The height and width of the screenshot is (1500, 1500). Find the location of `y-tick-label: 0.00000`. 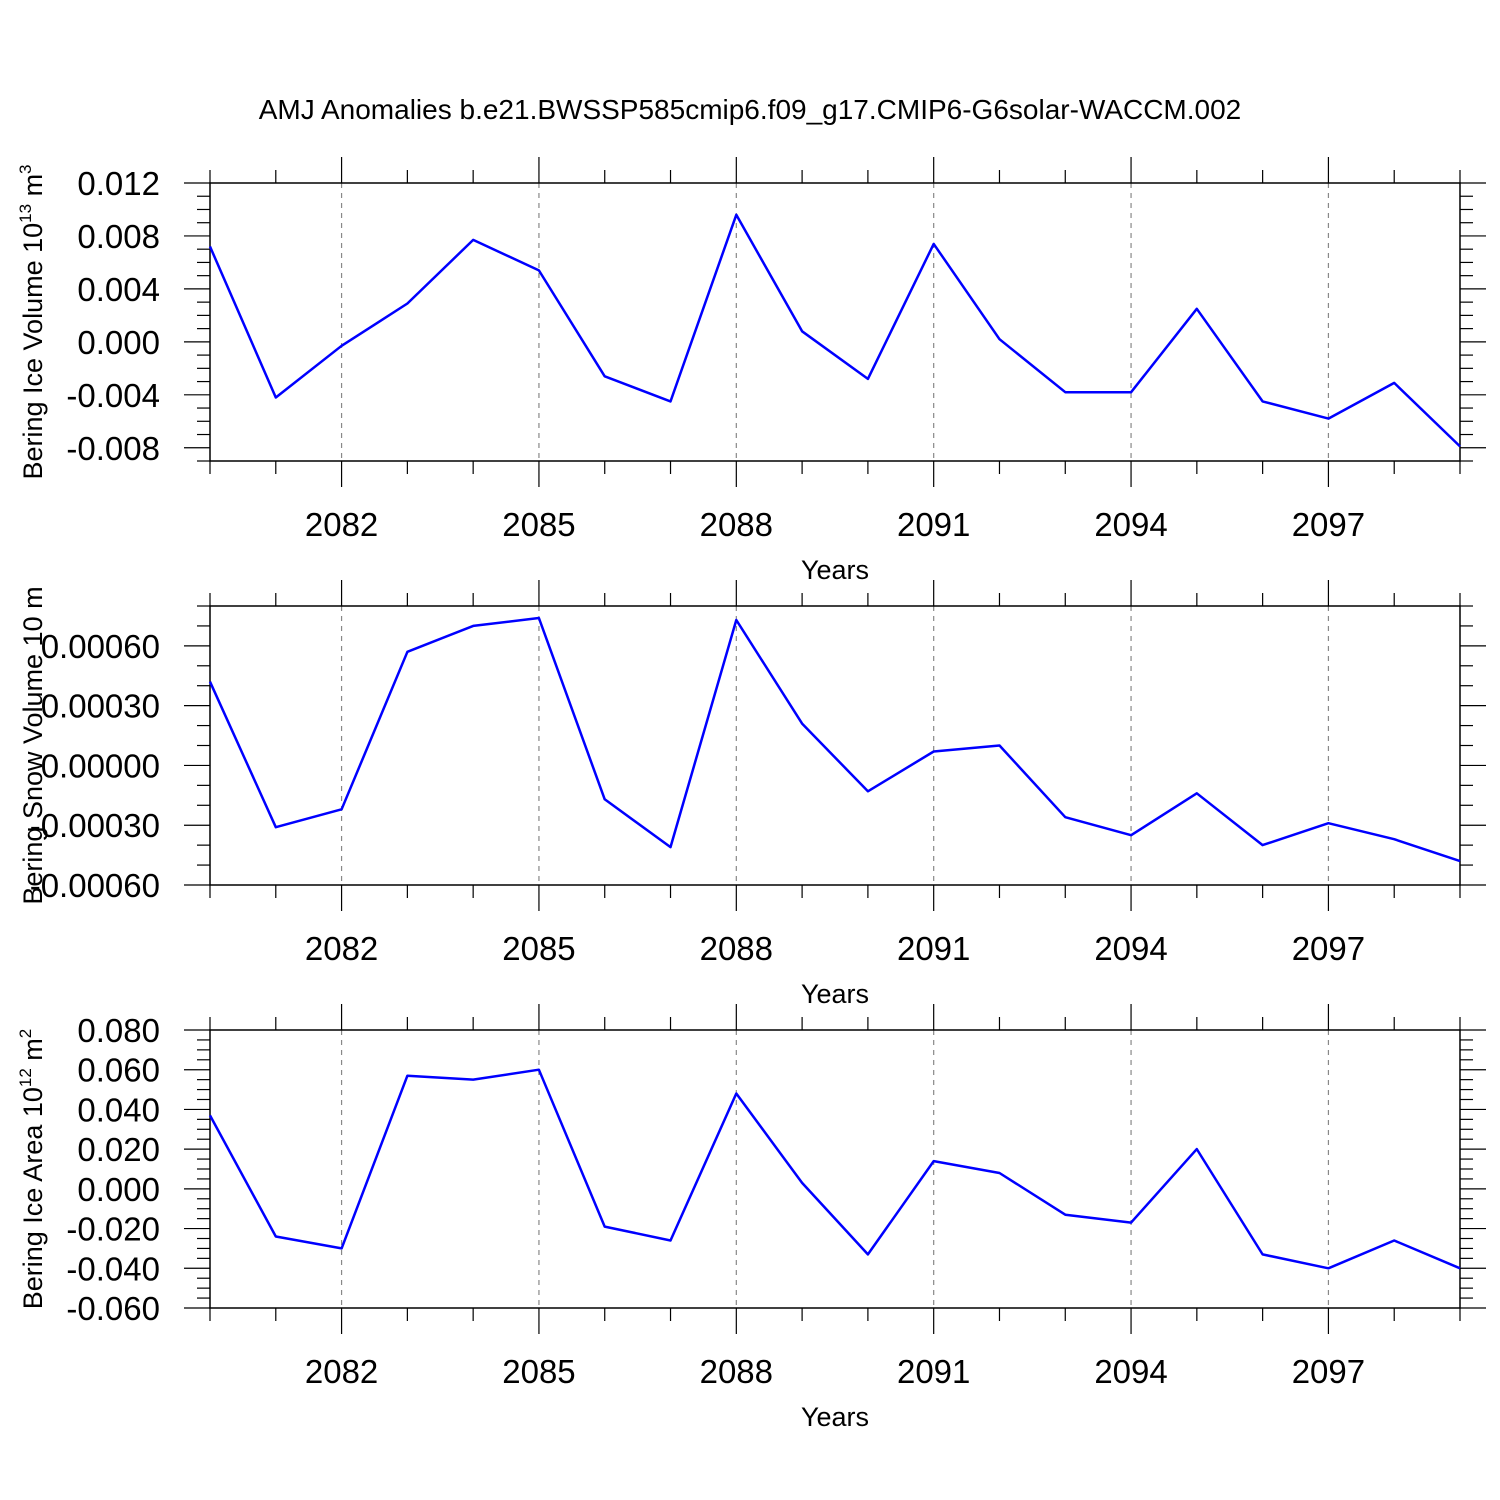

y-tick-label: 0.00000 is located at coordinates (100, 765).